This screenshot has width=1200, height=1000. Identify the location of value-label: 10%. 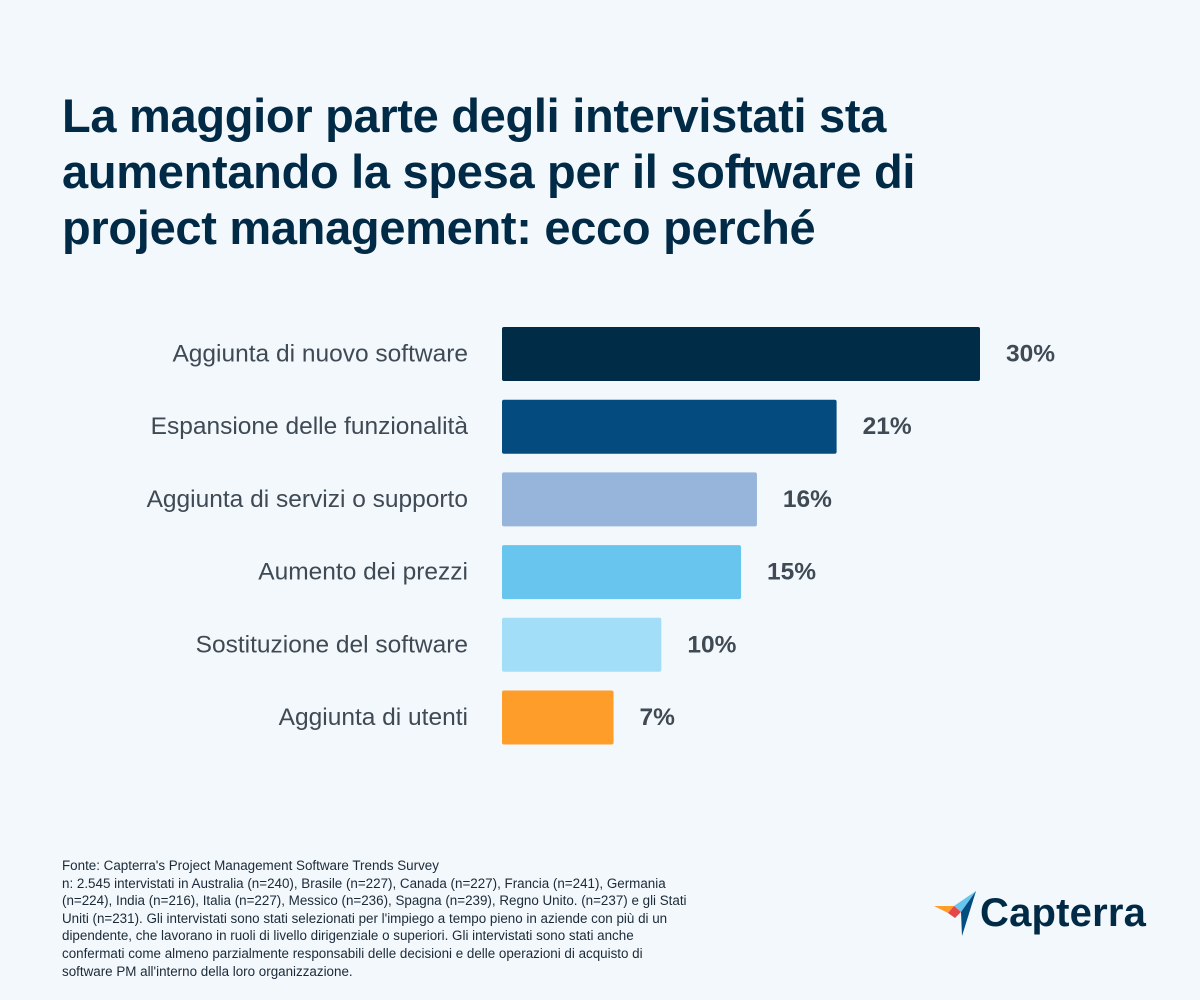
(711, 644).